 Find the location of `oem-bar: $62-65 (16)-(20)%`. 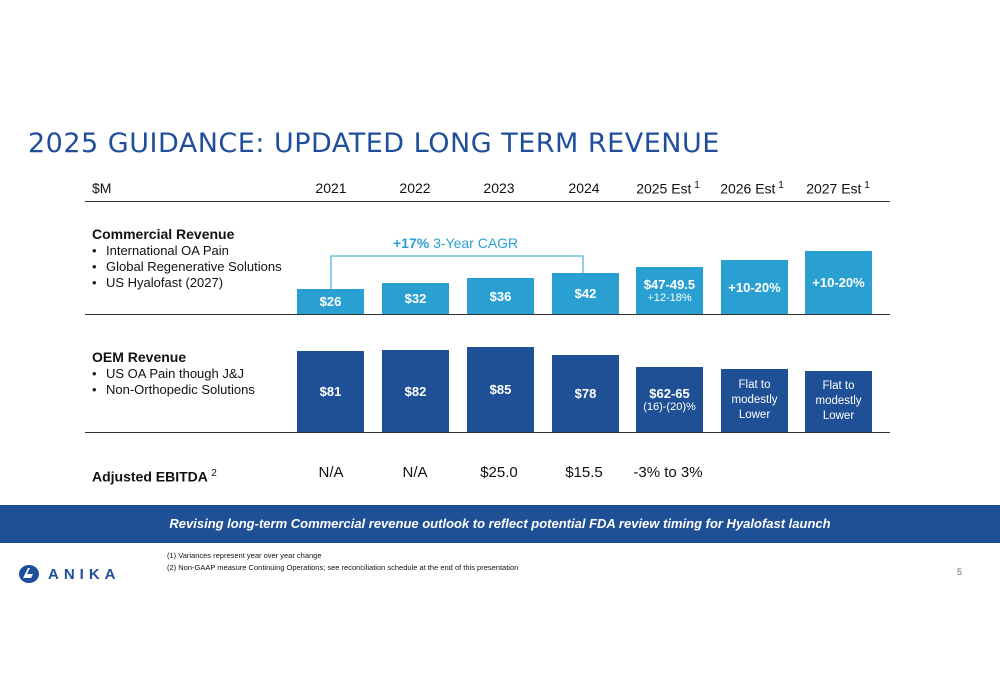

oem-bar: $62-65 (16)-(20)% is located at coordinates (669, 399).